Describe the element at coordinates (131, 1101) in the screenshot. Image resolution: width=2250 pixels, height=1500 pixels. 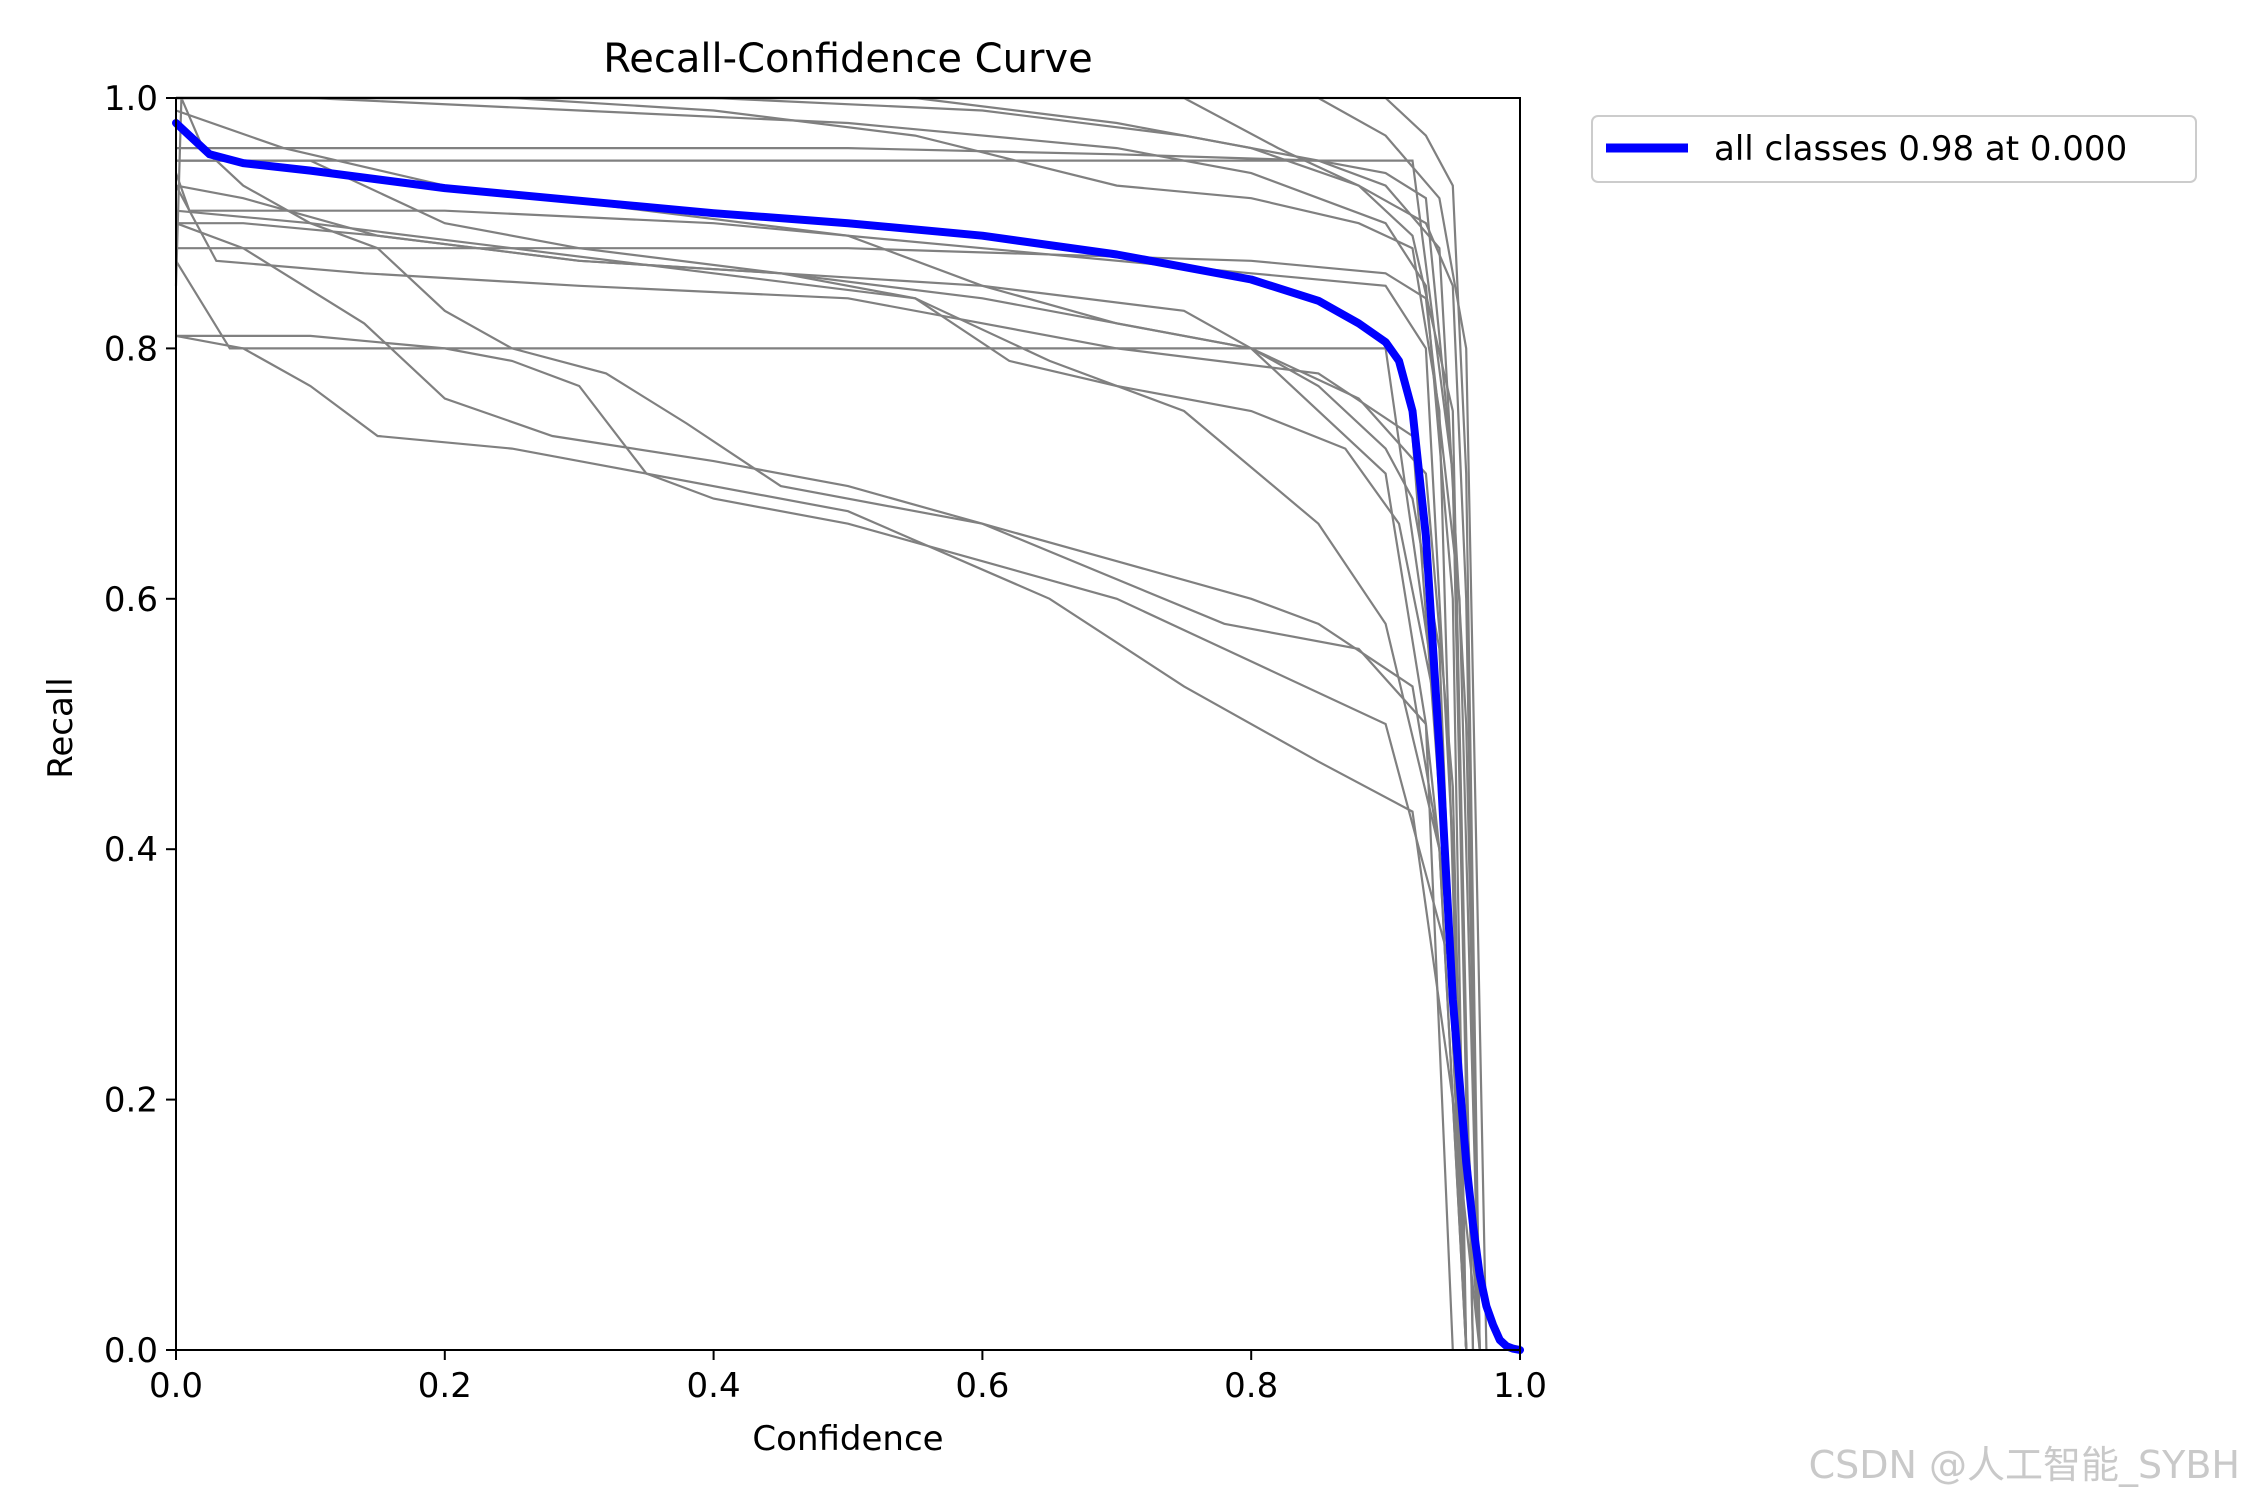
I see `y-tick-label: 0.2` at that location.